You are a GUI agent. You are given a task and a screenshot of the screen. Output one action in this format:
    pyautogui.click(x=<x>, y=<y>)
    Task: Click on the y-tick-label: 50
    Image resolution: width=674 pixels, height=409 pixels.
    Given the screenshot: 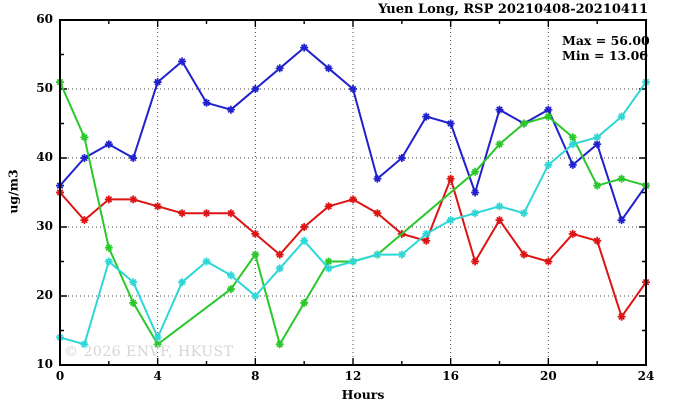 What is the action you would take?
    pyautogui.click(x=44, y=88)
    